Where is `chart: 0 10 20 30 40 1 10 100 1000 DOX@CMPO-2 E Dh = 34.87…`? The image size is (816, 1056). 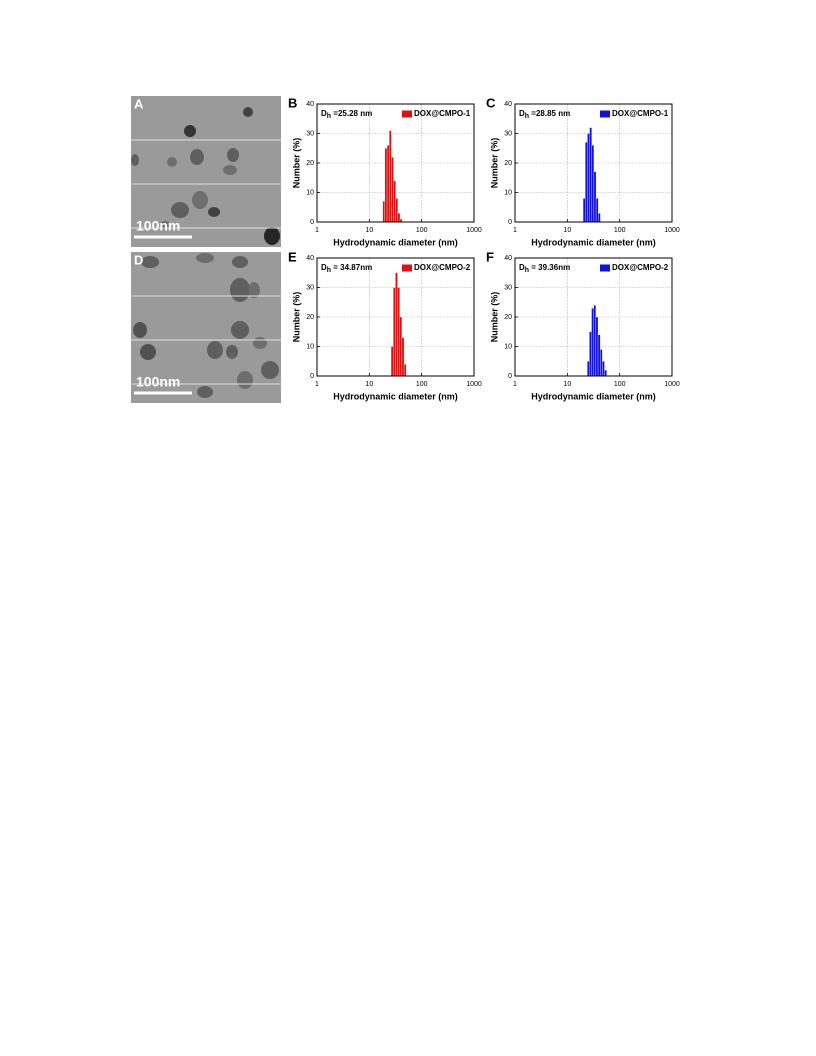
chart: 0 10 20 30 40 1 10 100 1000 DOX@CMPO-2 E Dh = 34.87… is located at coordinates (385, 325).